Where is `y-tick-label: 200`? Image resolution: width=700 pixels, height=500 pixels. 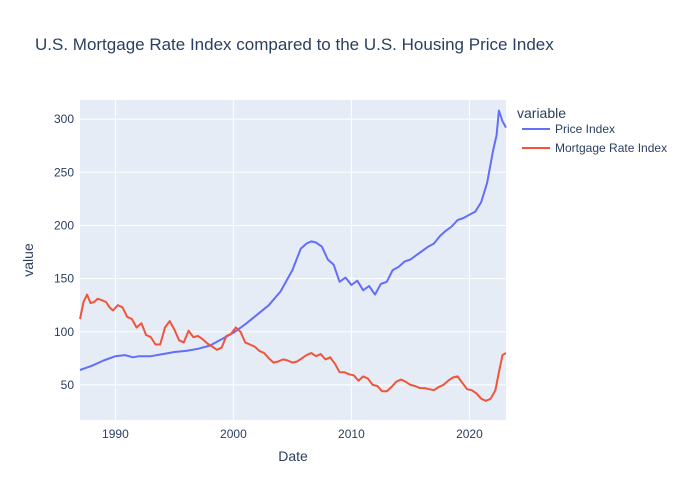
y-tick-label: 200 is located at coordinates (64, 225).